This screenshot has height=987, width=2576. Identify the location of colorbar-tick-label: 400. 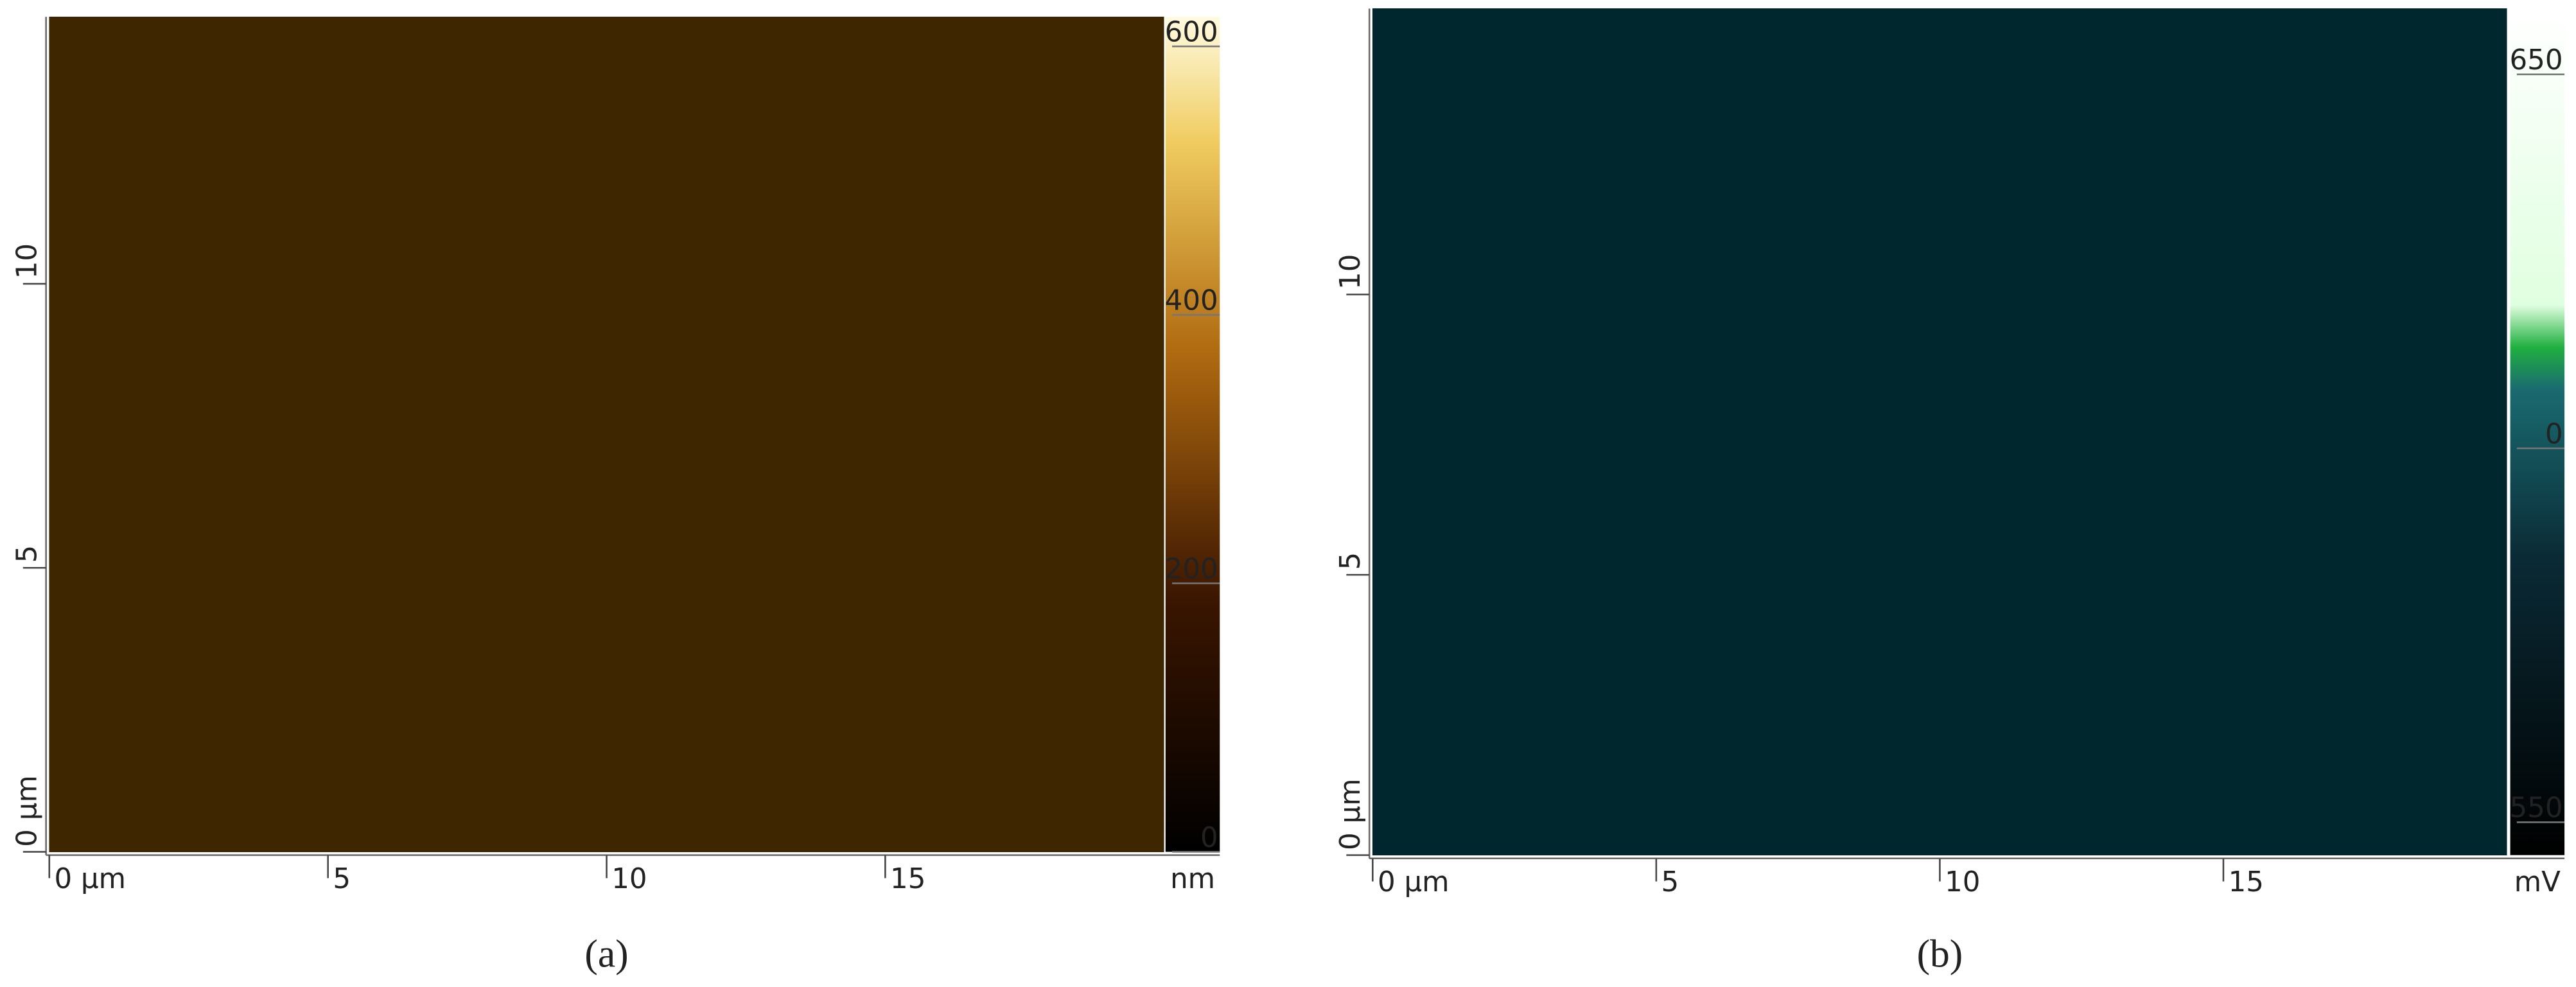
(1191, 301).